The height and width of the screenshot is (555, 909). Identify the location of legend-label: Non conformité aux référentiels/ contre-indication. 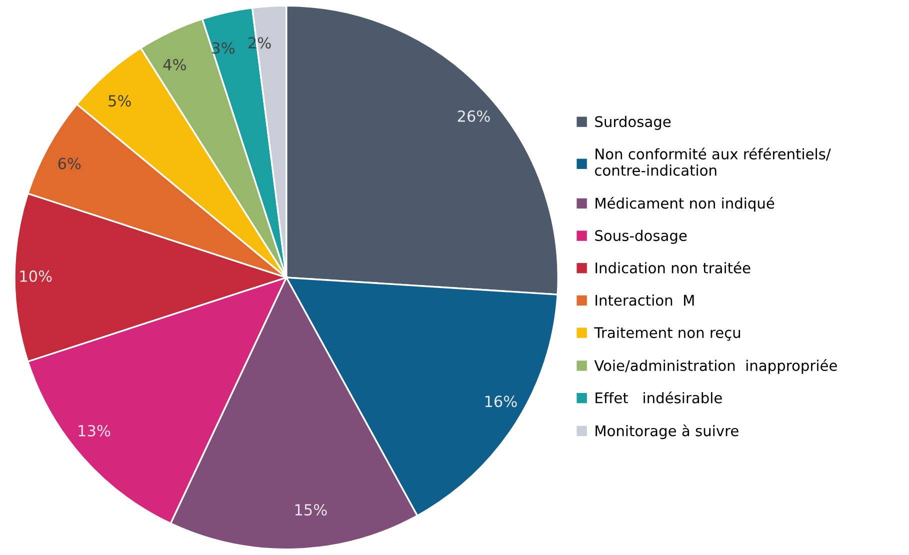
(713, 162).